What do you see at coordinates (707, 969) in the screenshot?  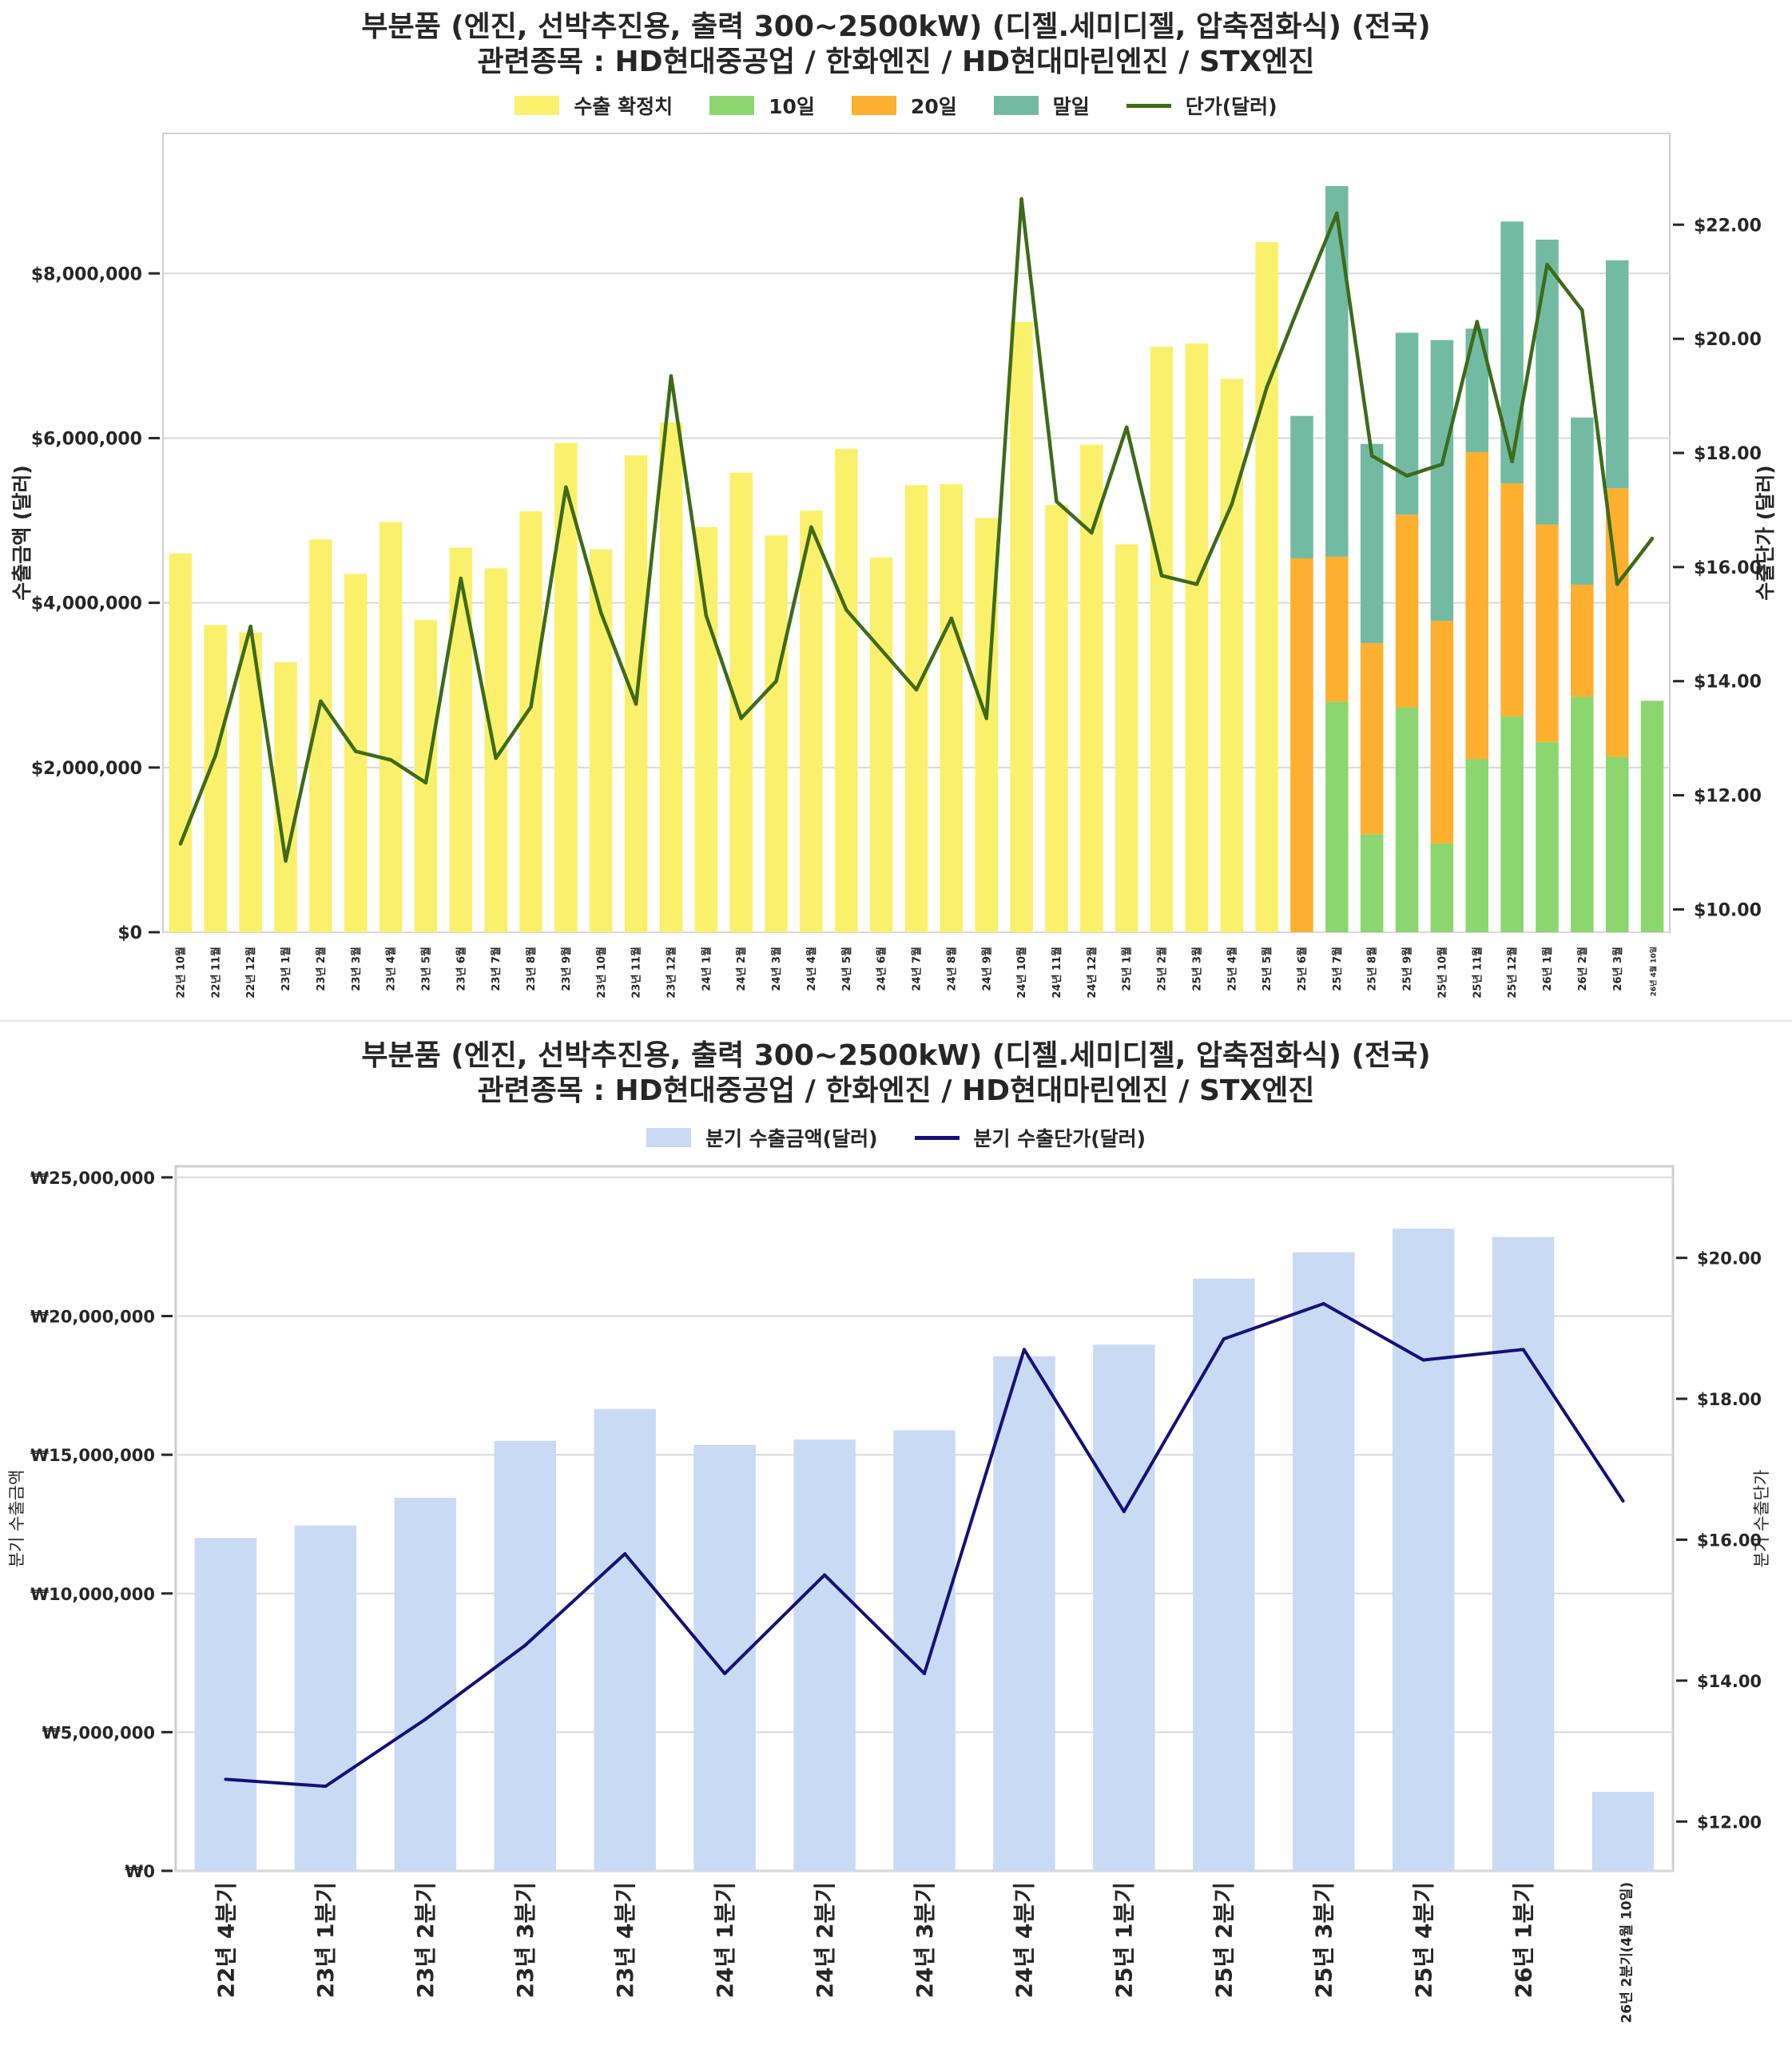 I see `x-tick-label: 24년 1월` at bounding box center [707, 969].